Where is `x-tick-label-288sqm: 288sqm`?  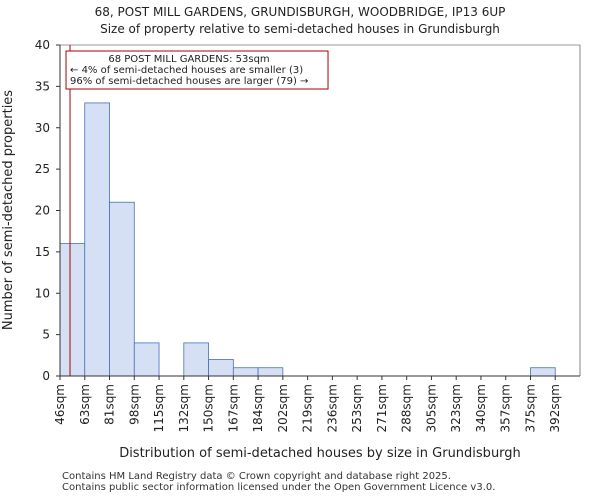
x-tick-label-288sqm: 288sqm is located at coordinates (407, 408).